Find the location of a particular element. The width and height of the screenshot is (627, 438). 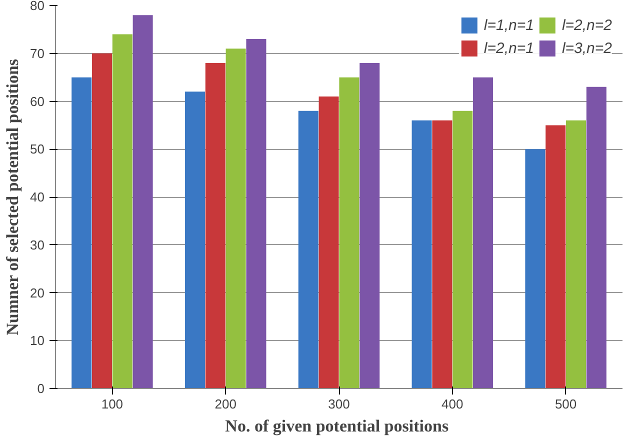

y-tick-label: 20 is located at coordinates (37, 292).